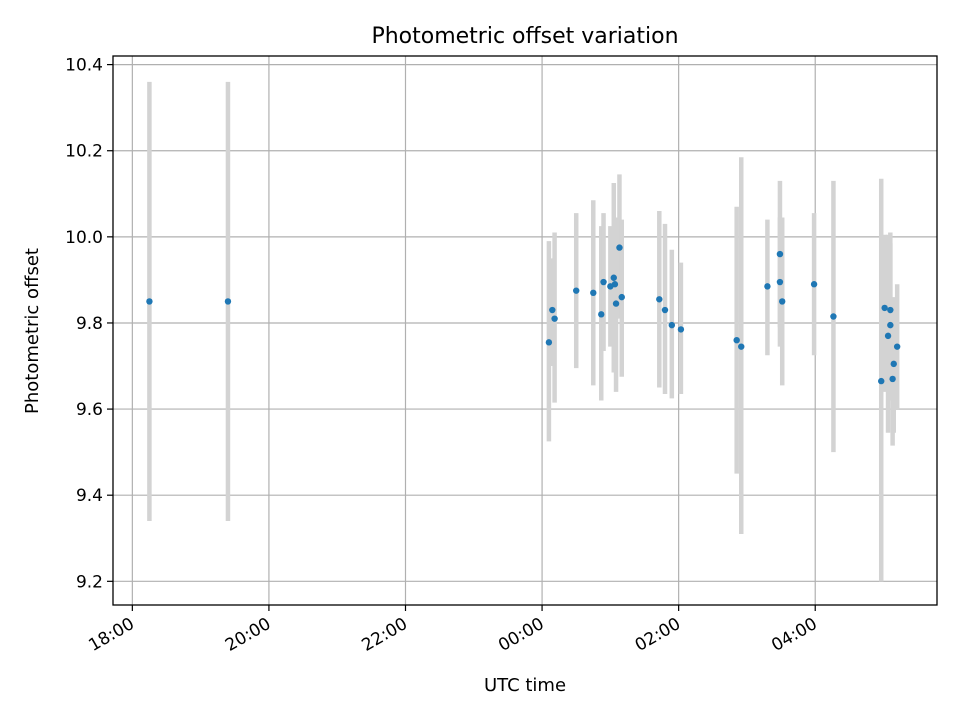 The height and width of the screenshot is (720, 960). What do you see at coordinates (84, 152) in the screenshot?
I see `y-tick-label: 10.2` at bounding box center [84, 152].